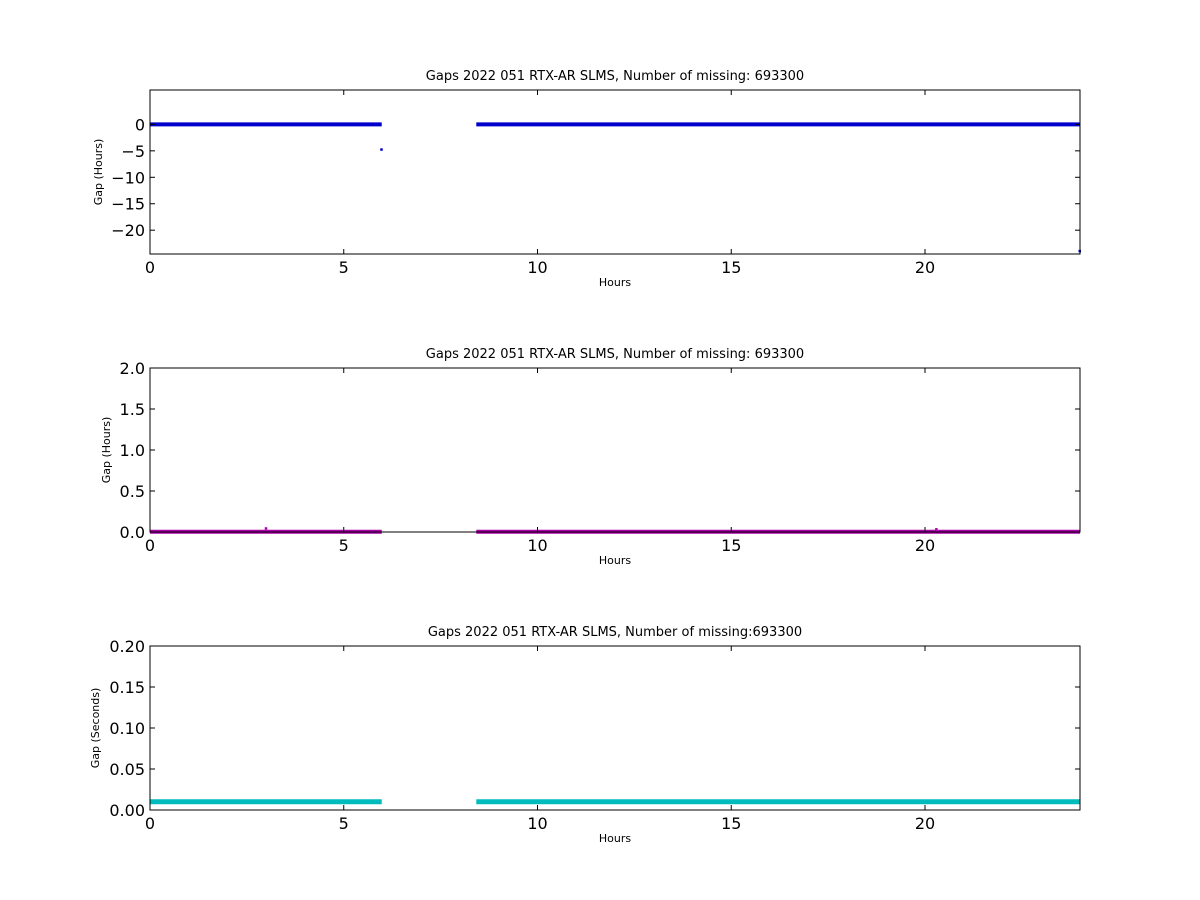 Image resolution: width=1200 pixels, height=900 pixels. Describe the element at coordinates (132, 450) in the screenshot. I see `y-tick-label: 1.0` at that location.